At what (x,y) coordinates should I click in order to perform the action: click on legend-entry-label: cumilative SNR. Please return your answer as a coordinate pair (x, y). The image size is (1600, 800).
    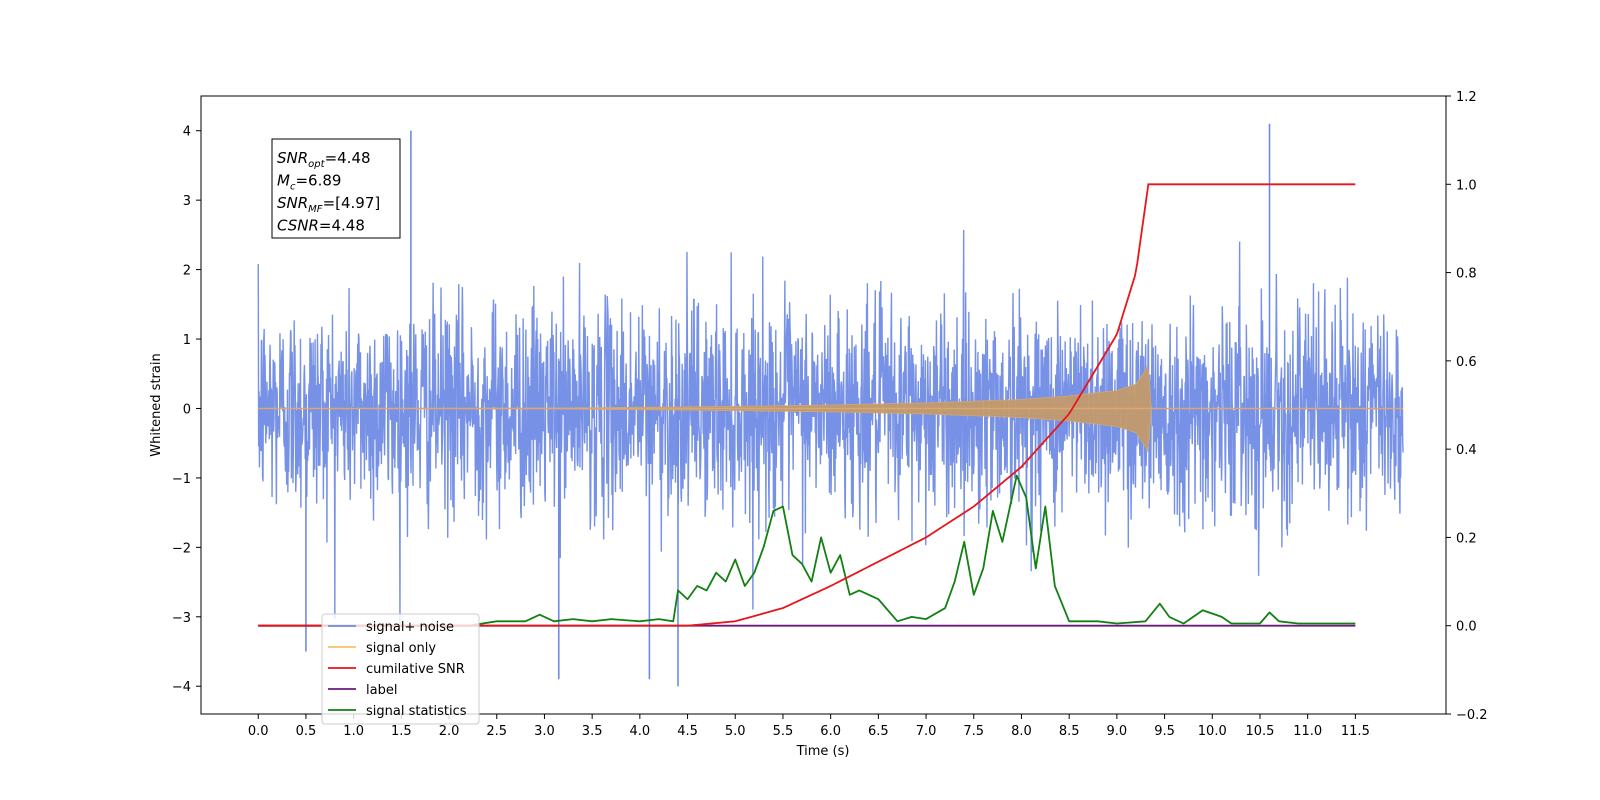
    Looking at the image, I should click on (415, 669).